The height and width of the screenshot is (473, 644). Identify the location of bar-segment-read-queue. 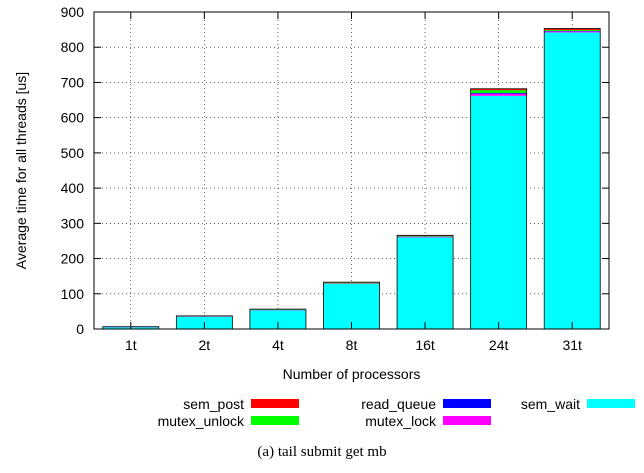
(498, 93).